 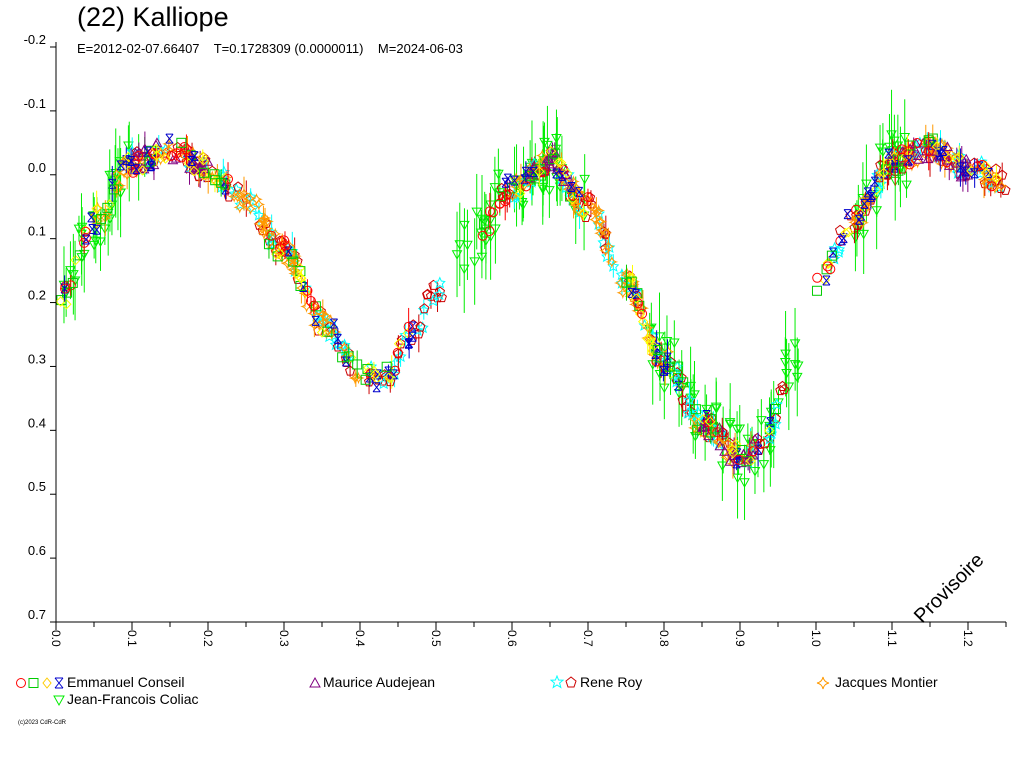 I want to click on legend-symbol-conseil, so click(x=40, y=683).